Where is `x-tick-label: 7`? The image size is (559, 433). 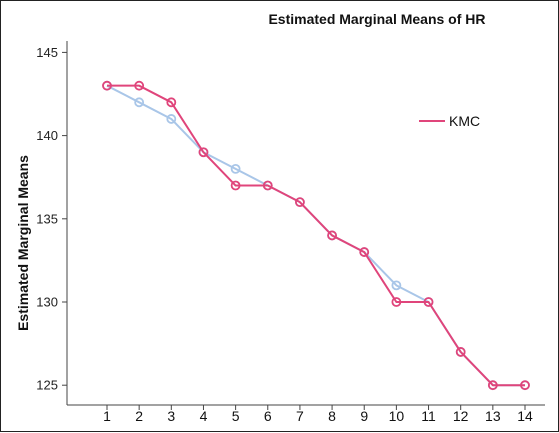 x-tick-label: 7 is located at coordinates (300, 416).